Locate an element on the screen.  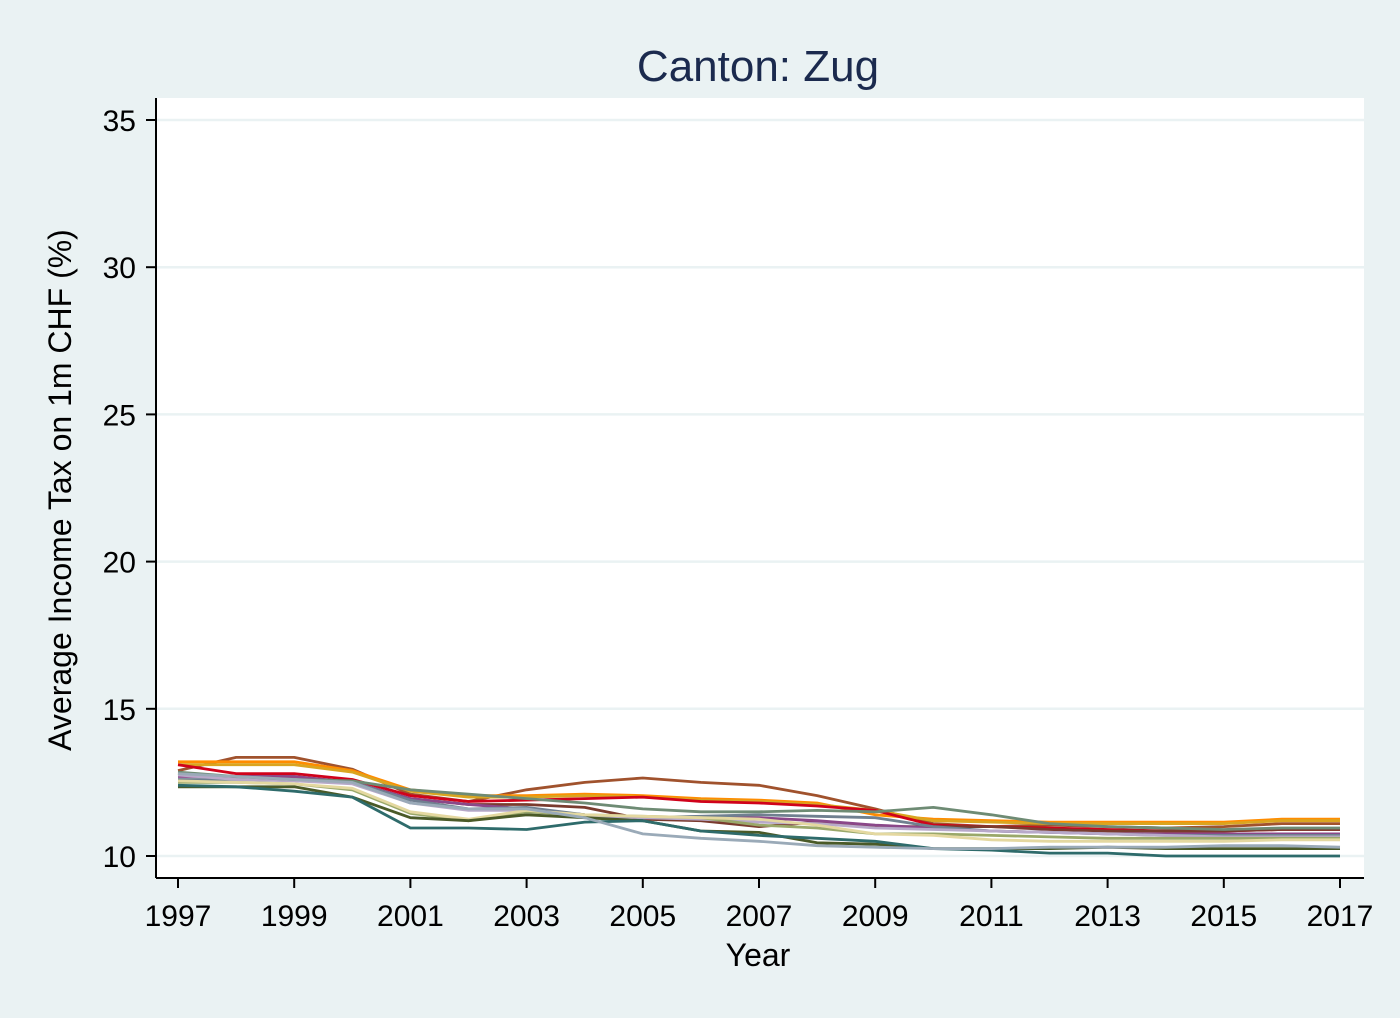
x-tick-label-2003: 2003 is located at coordinates (526, 916).